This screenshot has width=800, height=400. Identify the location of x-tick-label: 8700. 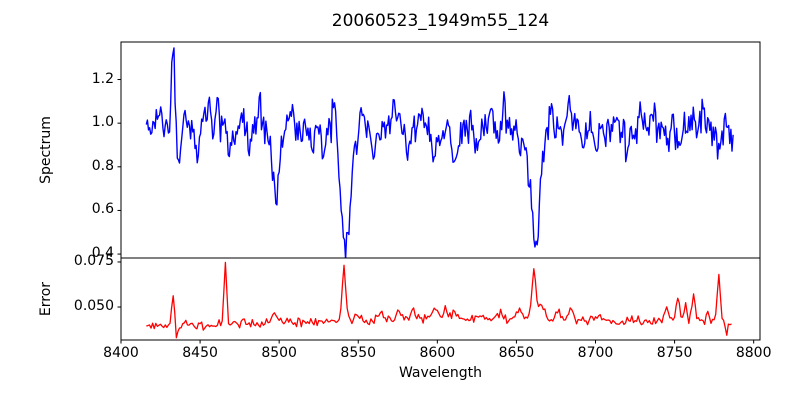
(595, 353).